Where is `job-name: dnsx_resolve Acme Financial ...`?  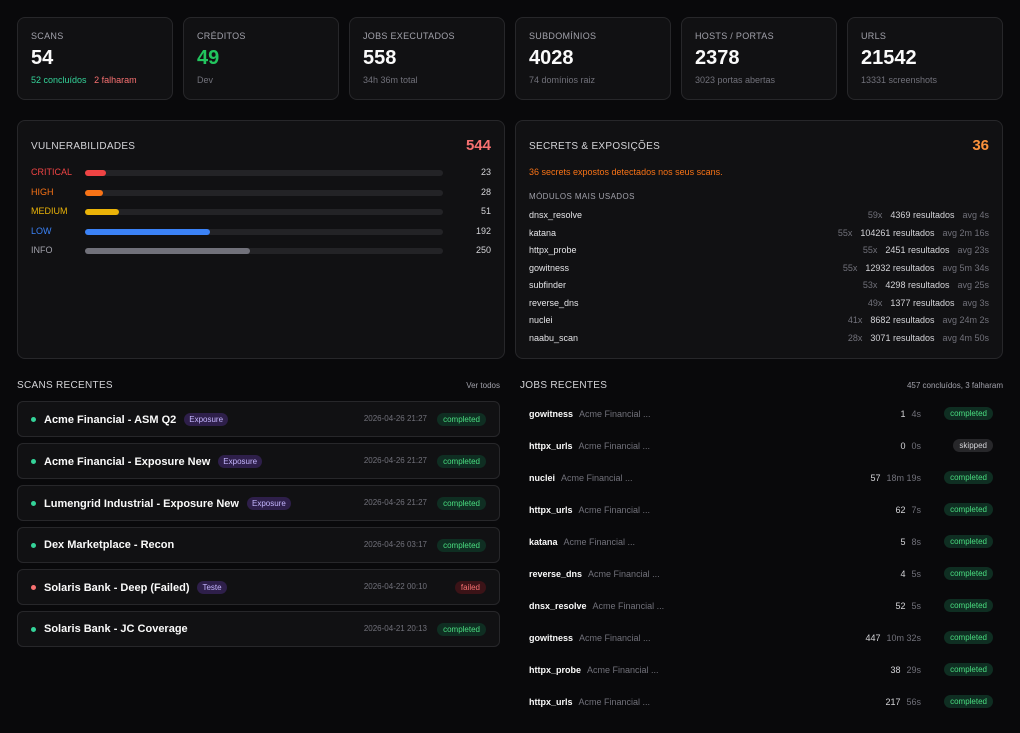
job-name: dnsx_resolve Acme Financial ... is located at coordinates (596, 606).